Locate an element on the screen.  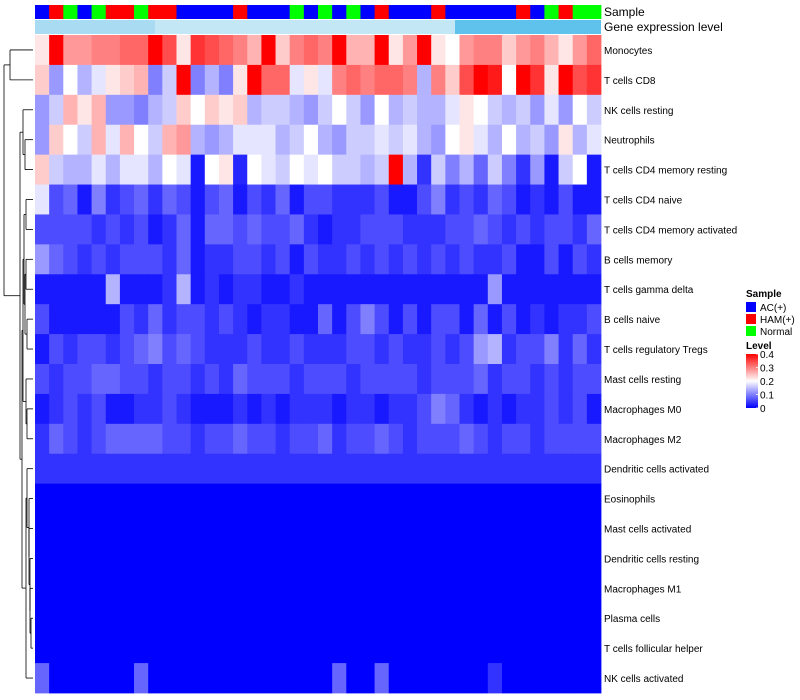
row-label: Eosinophils is located at coordinates (629, 500).